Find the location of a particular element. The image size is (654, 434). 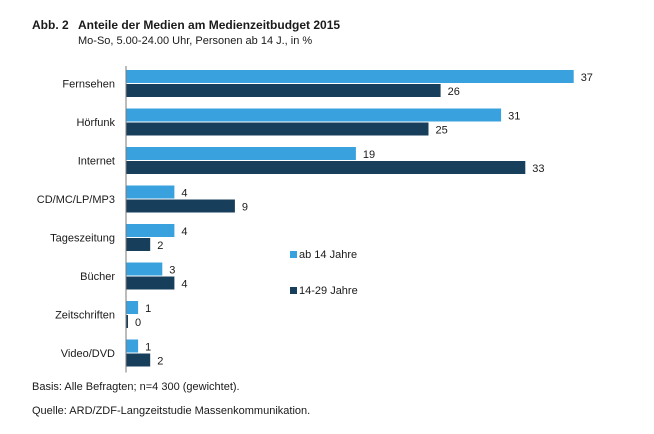

value-label-ab-14-jahre-hoerfunk: 31 is located at coordinates (514, 117).